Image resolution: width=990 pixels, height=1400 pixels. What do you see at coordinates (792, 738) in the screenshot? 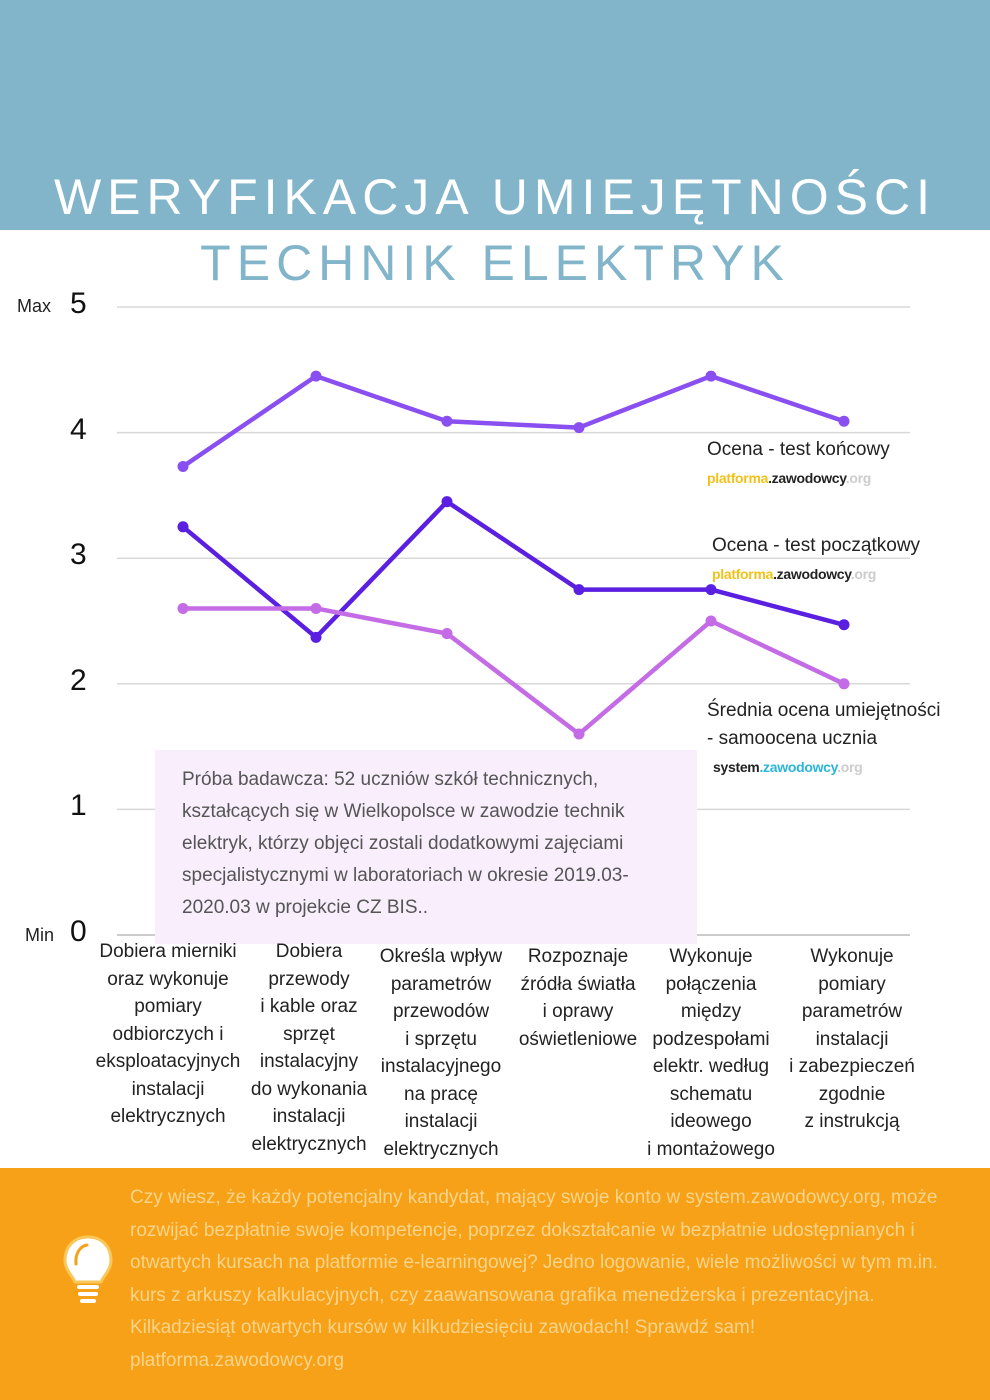
I see `legend-label: - samoocena ucznia` at bounding box center [792, 738].